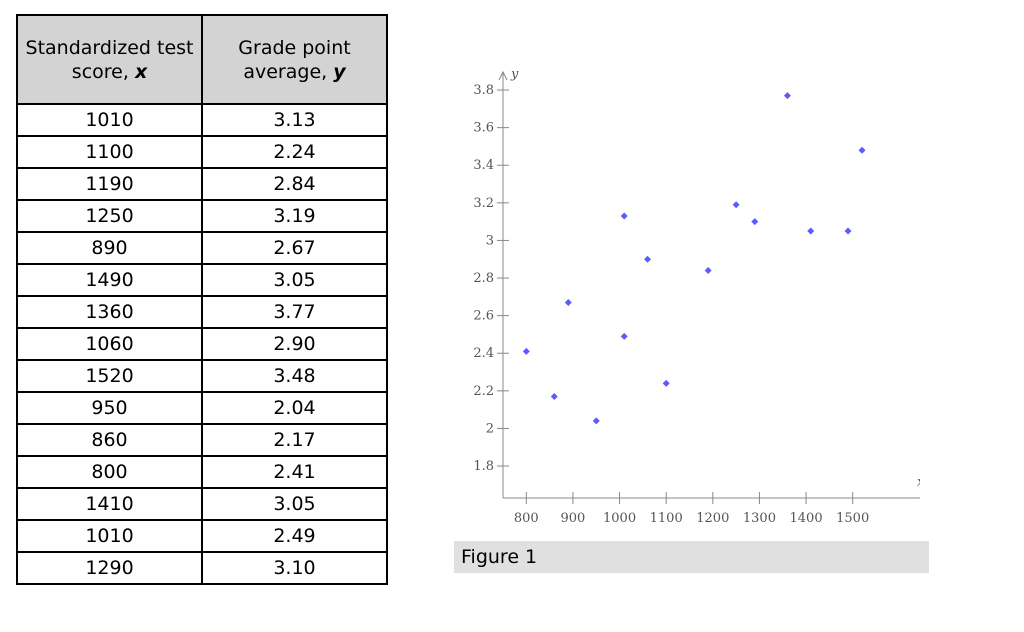 The height and width of the screenshot is (632, 1024). I want to click on table-row: 1360 3.77, so click(202, 312).